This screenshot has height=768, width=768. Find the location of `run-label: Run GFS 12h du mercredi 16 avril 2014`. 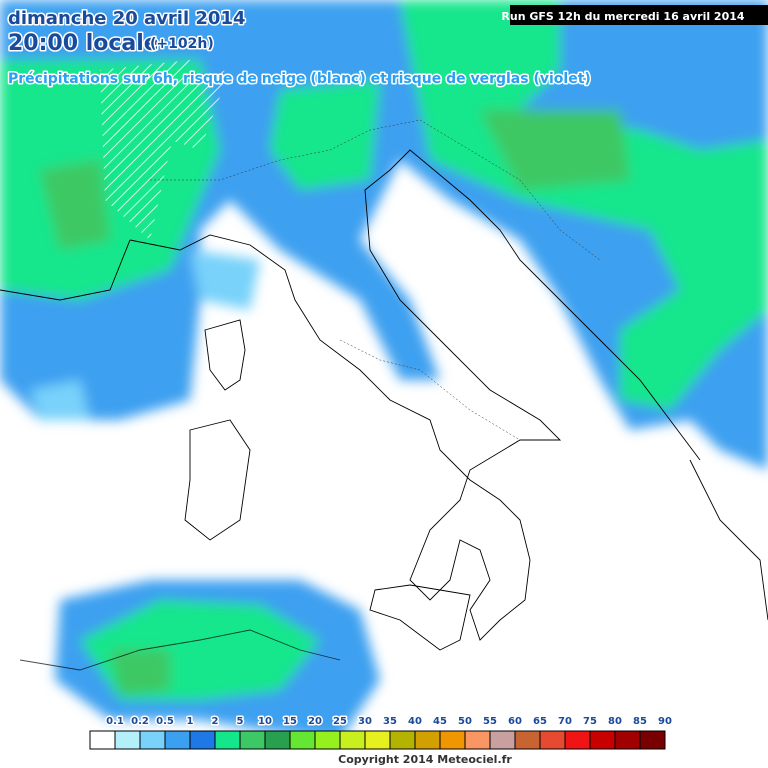

run-label: Run GFS 12h du mercredi 16 avril 2014 is located at coordinates (622, 16).